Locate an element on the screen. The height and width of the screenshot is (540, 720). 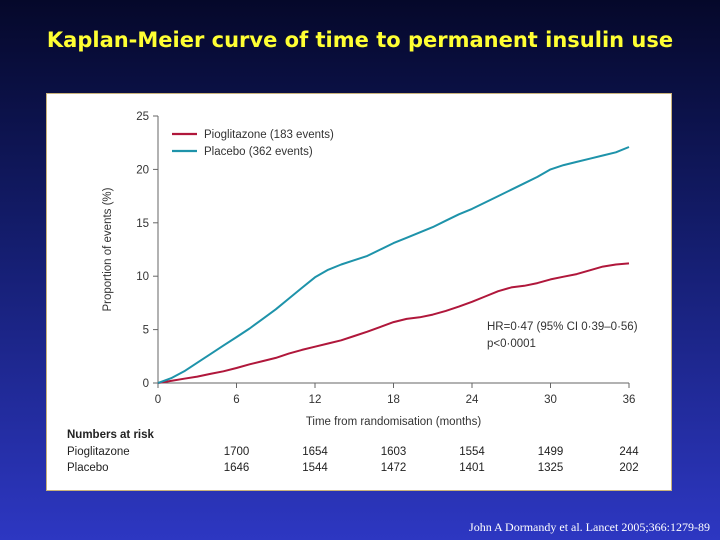
risk-value: 1700 is located at coordinates (237, 452).